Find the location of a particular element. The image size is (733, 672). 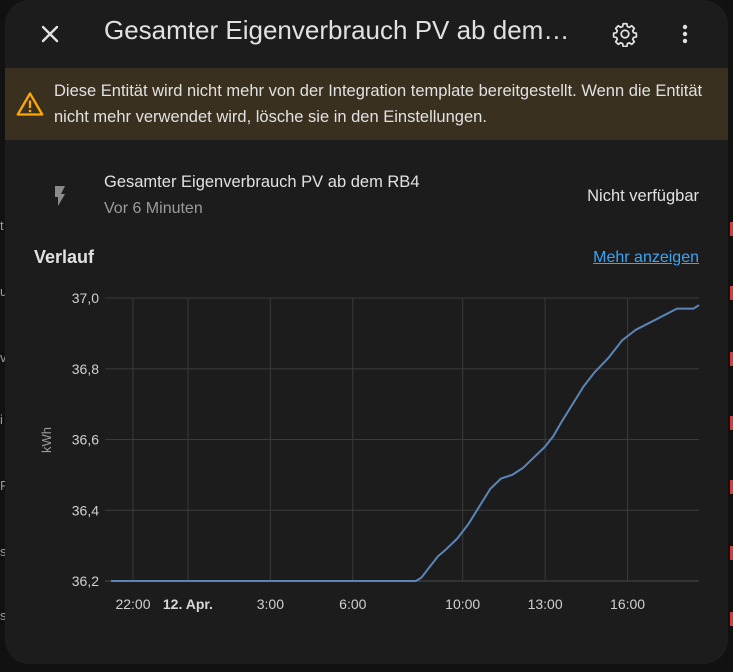

background-fragment: R is located at coordinates (4, 485).